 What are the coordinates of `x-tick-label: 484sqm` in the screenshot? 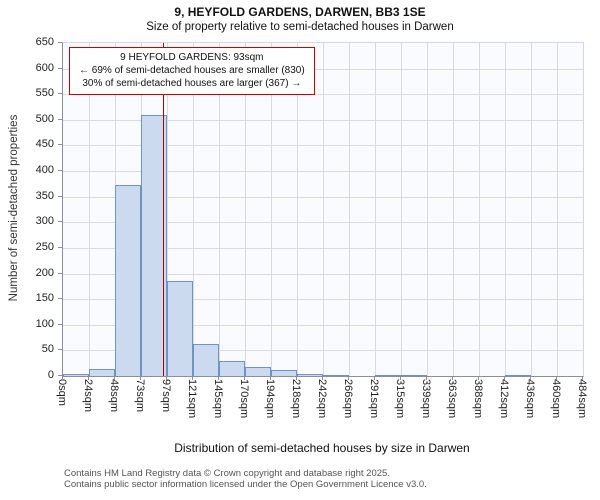 It's located at (582, 399).